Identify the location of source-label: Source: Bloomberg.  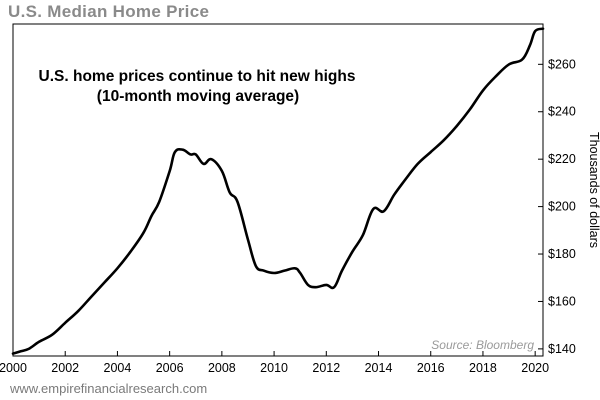
(482, 345).